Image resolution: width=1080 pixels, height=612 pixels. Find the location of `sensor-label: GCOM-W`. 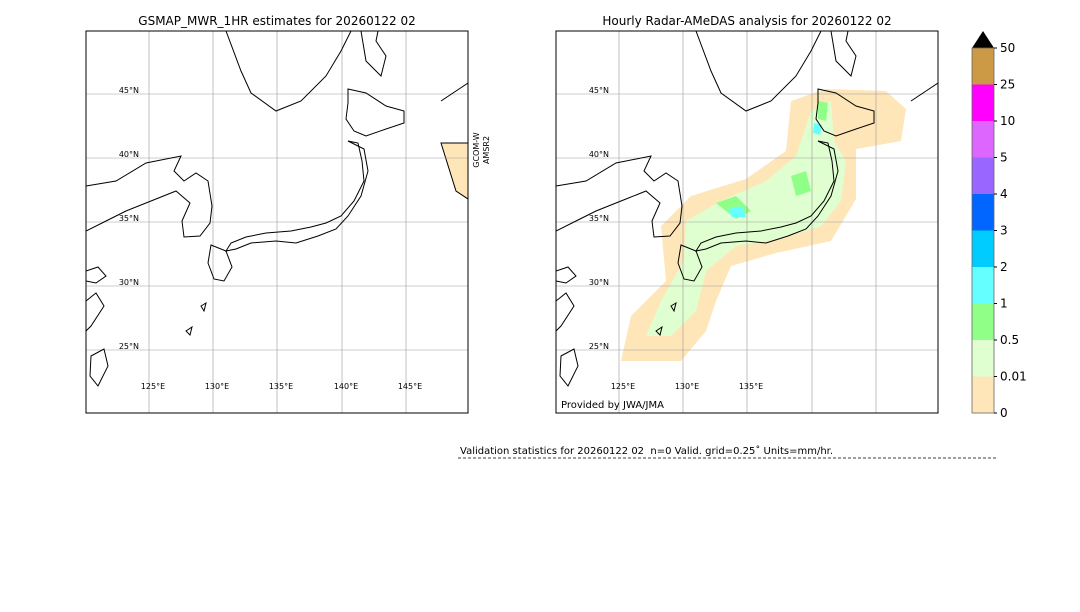

sensor-label: GCOM-W is located at coordinates (476, 150).